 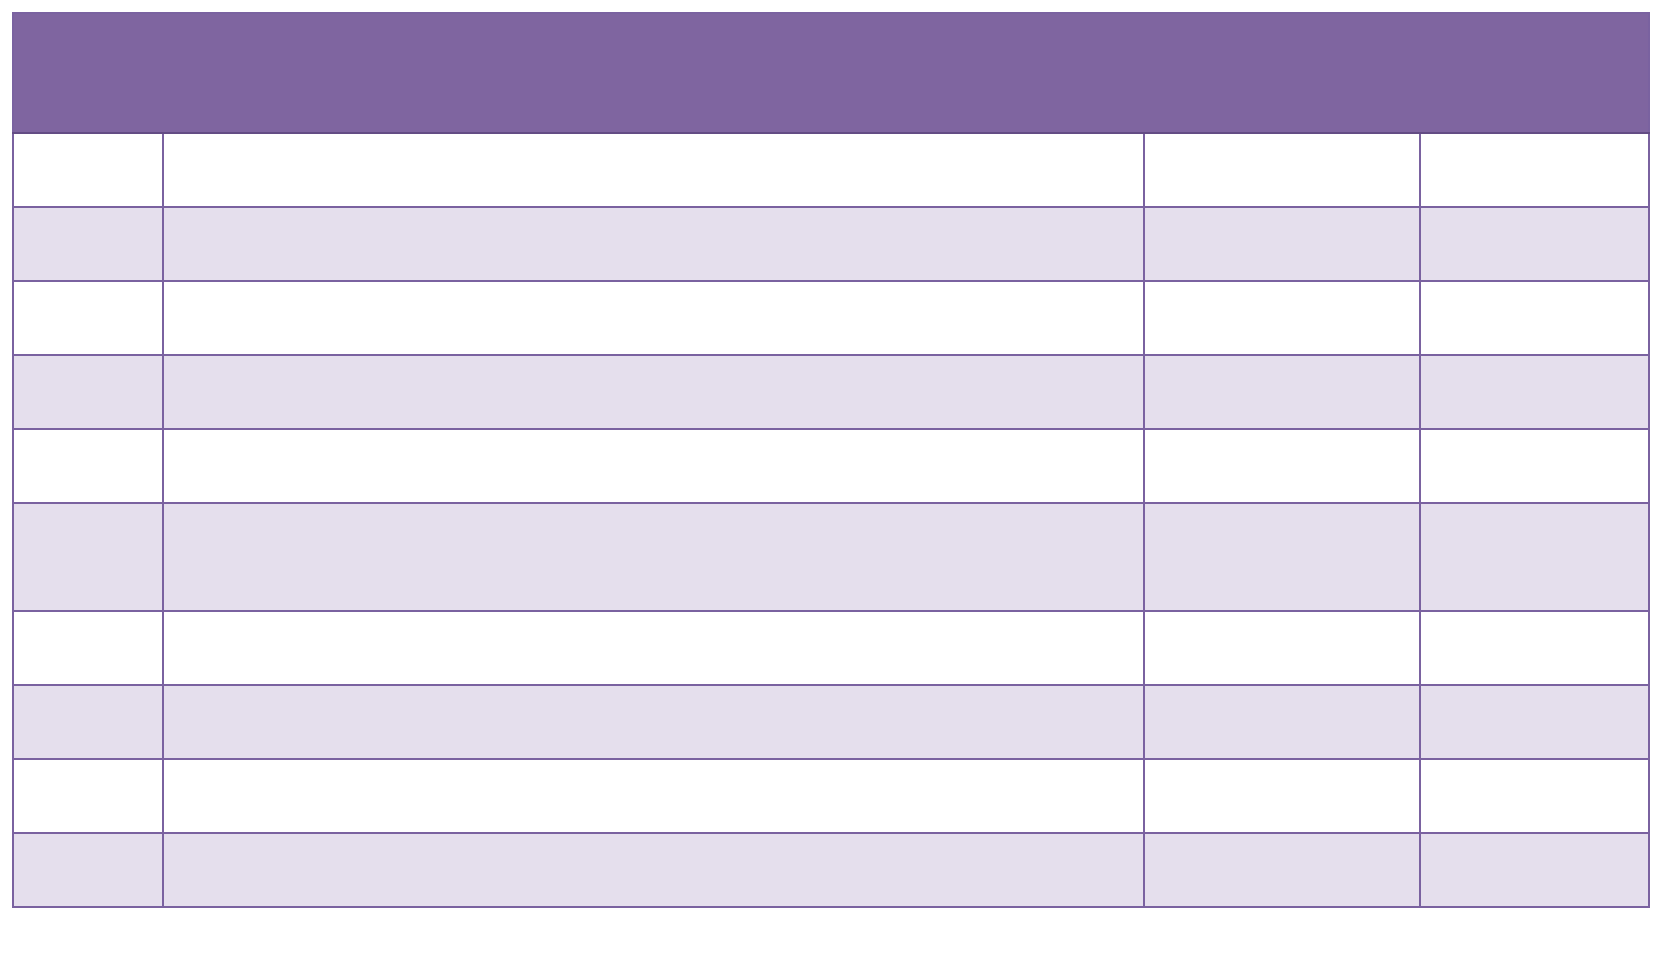 I want to click on table-header, so click(x=831, y=73).